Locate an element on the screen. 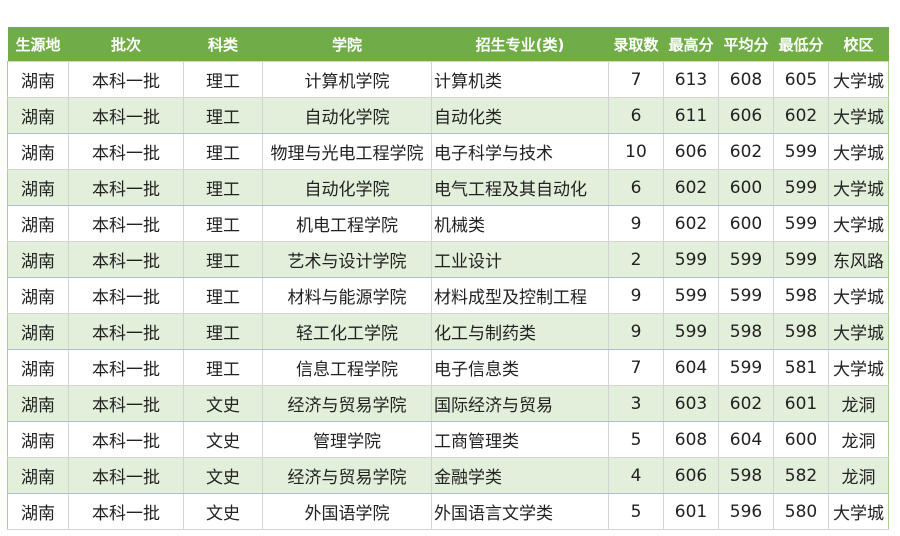  table-row: 湖南 本科一批 文史 外国语学院 外国语言文学类 5 601 596 580 大学城 is located at coordinates (448, 511).